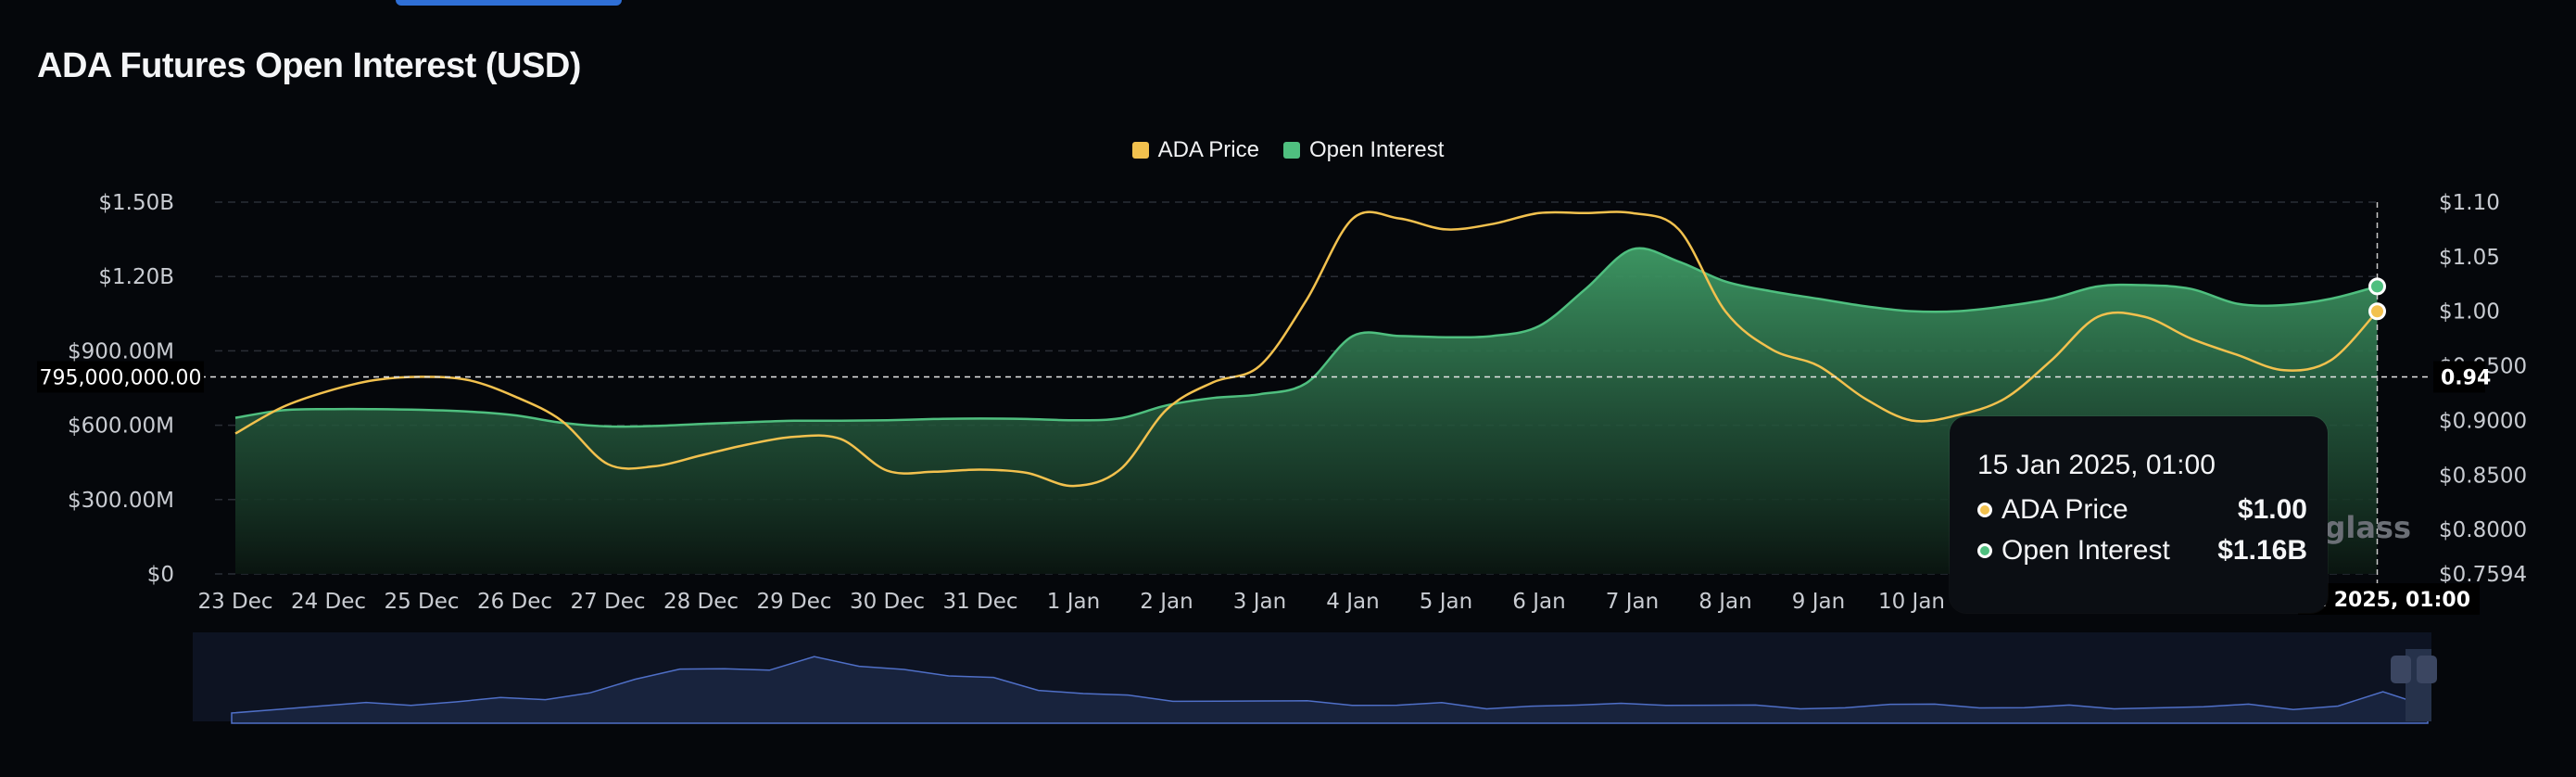 This screenshot has width=2576, height=777. What do you see at coordinates (980, 602) in the screenshot?
I see `x-tick-label: 31 Dec` at bounding box center [980, 602].